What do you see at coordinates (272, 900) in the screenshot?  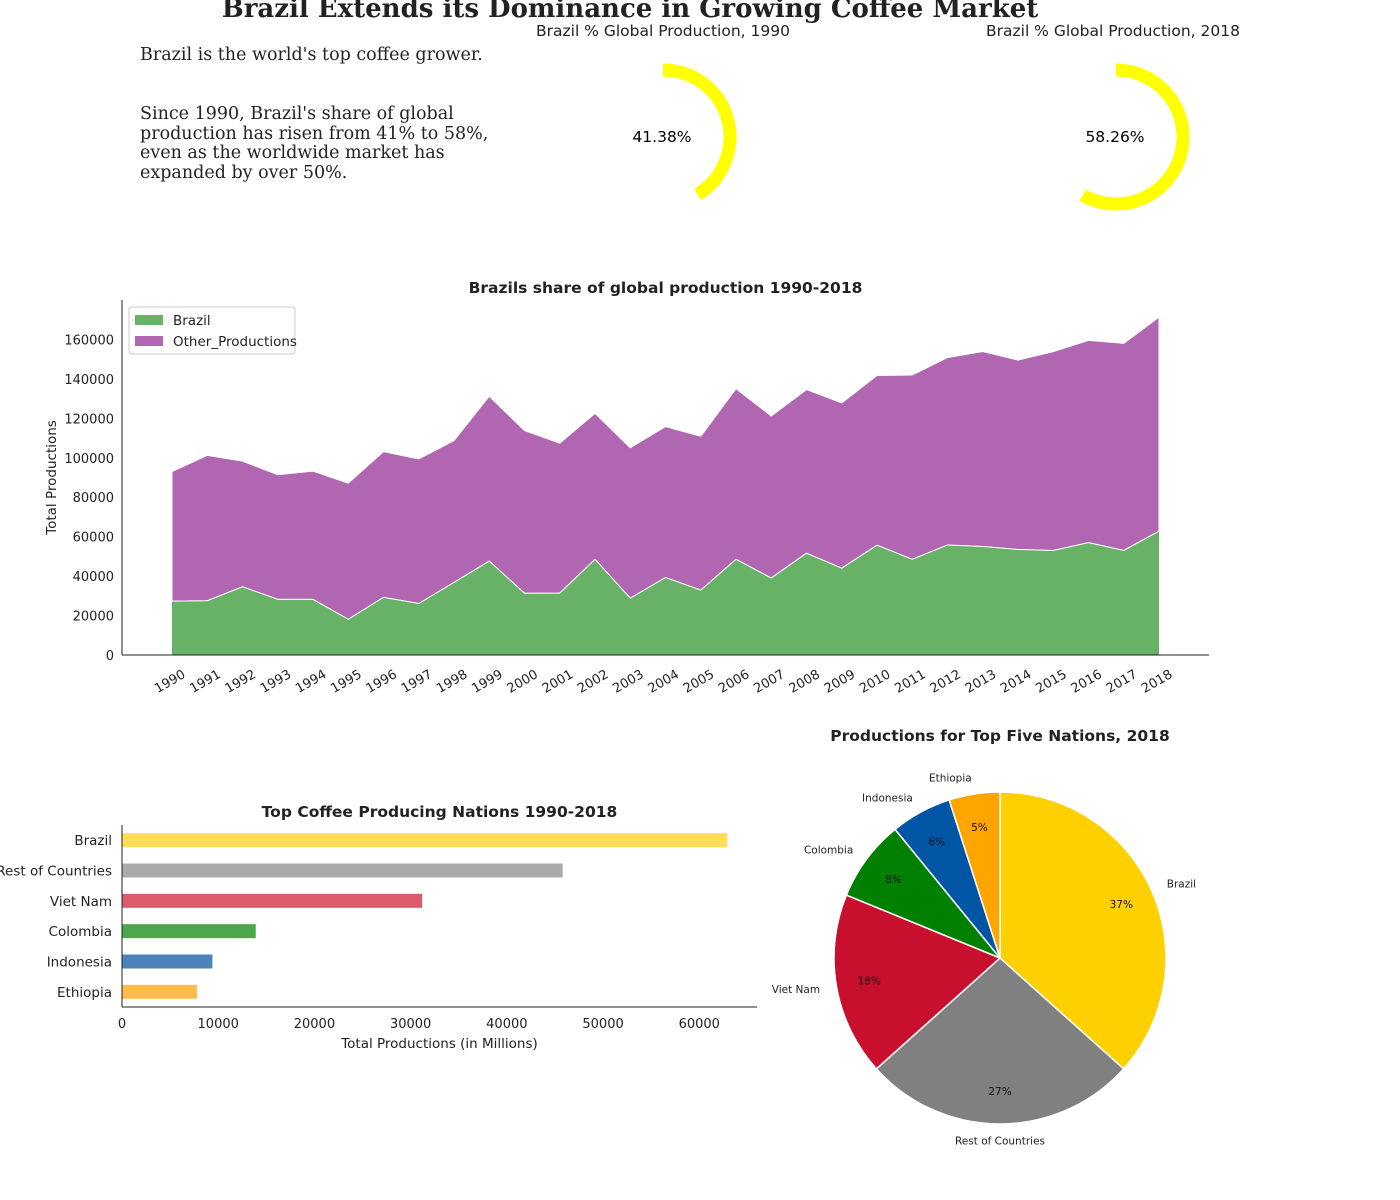 I see `bar-viet-nam` at bounding box center [272, 900].